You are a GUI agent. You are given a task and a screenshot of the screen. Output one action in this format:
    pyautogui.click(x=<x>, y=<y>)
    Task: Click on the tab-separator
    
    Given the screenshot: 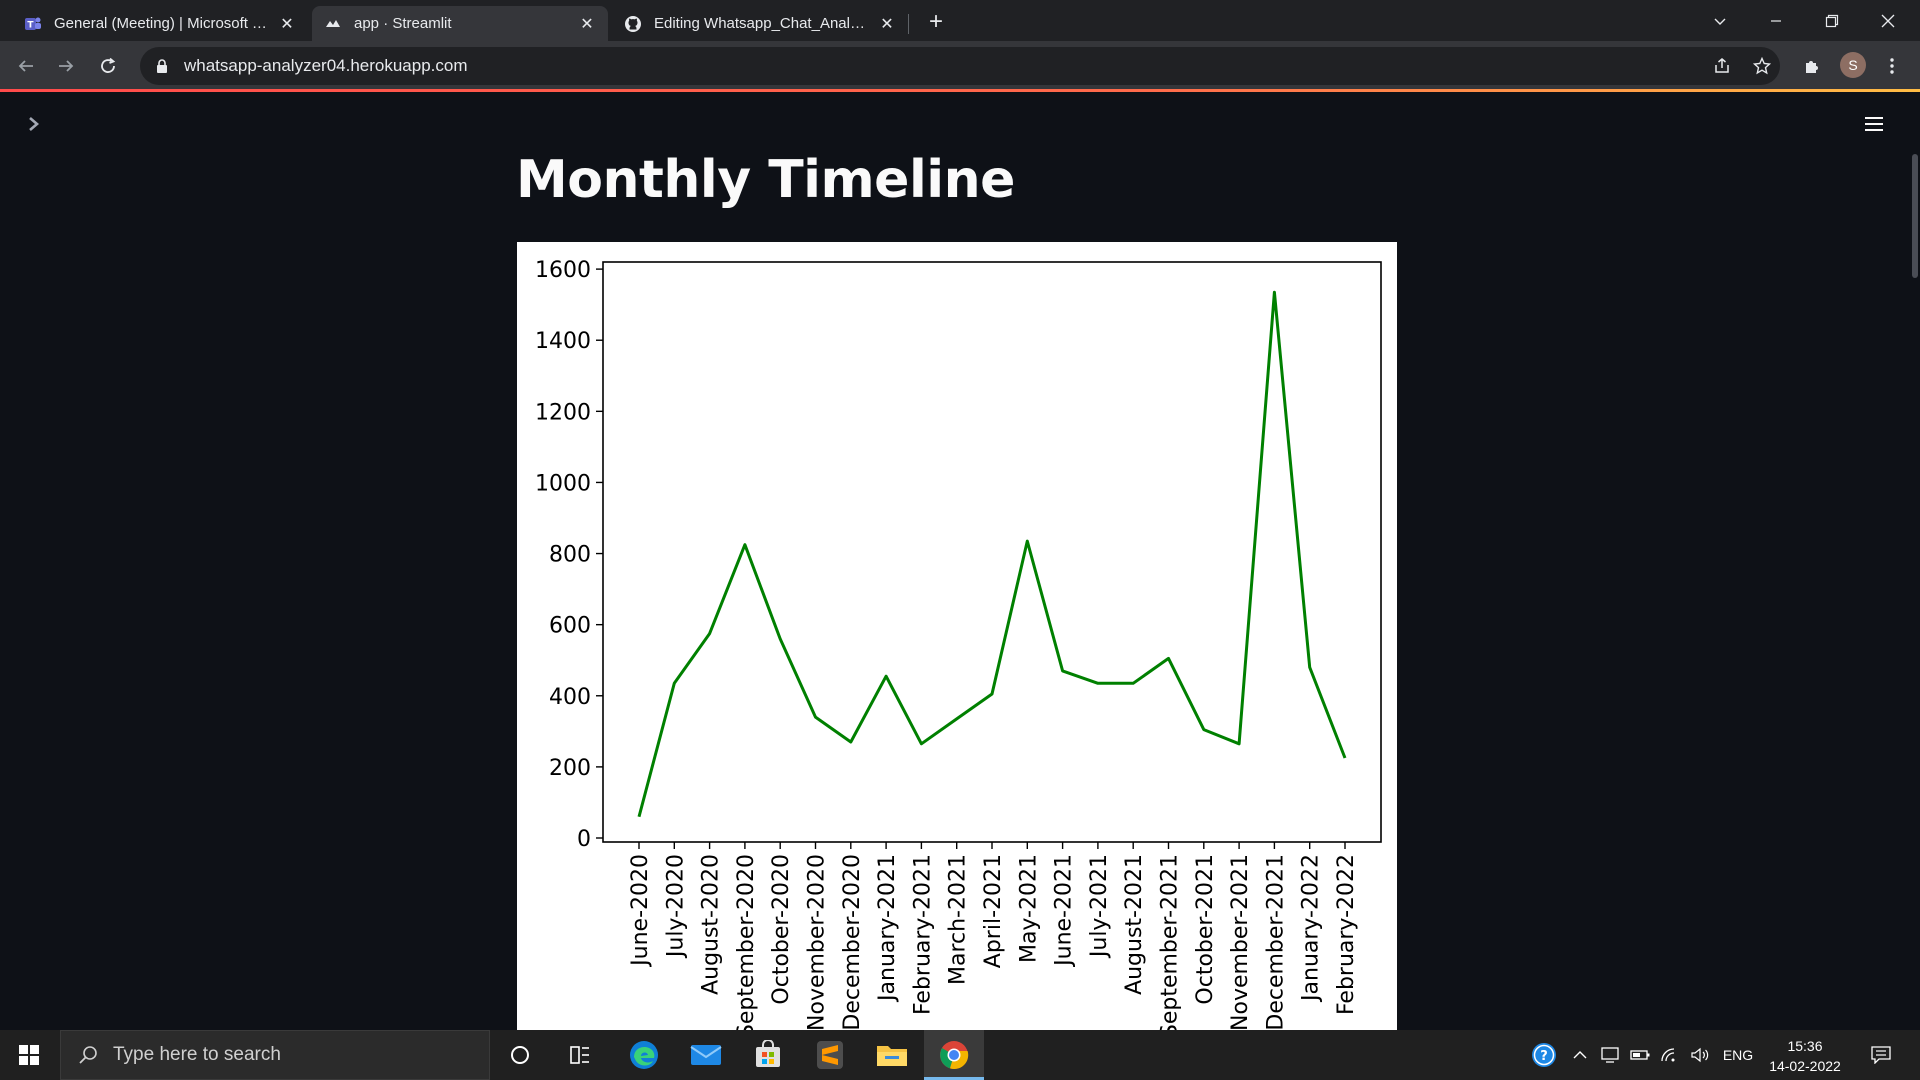 What is the action you would take?
    pyautogui.click(x=908, y=24)
    